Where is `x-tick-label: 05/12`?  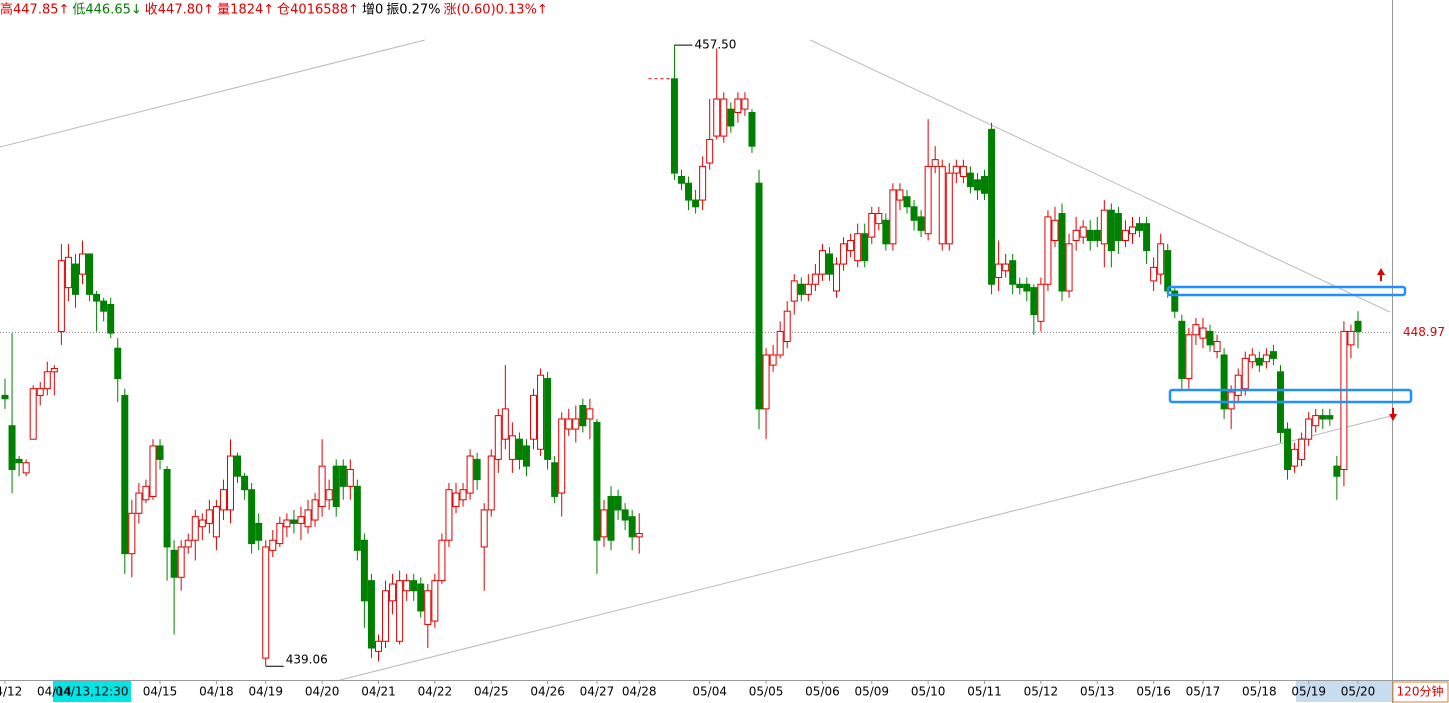
x-tick-label: 05/12 is located at coordinates (1041, 692).